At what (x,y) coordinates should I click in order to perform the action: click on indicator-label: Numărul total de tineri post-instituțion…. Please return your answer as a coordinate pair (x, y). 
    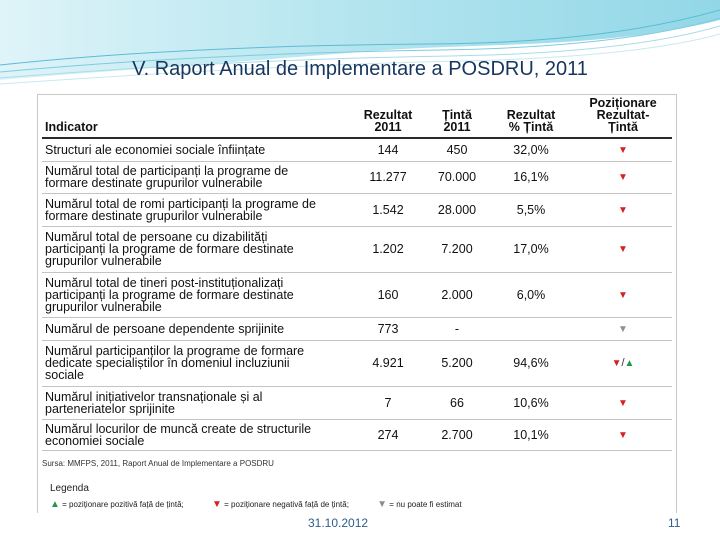
    Looking at the image, I should click on (196, 295).